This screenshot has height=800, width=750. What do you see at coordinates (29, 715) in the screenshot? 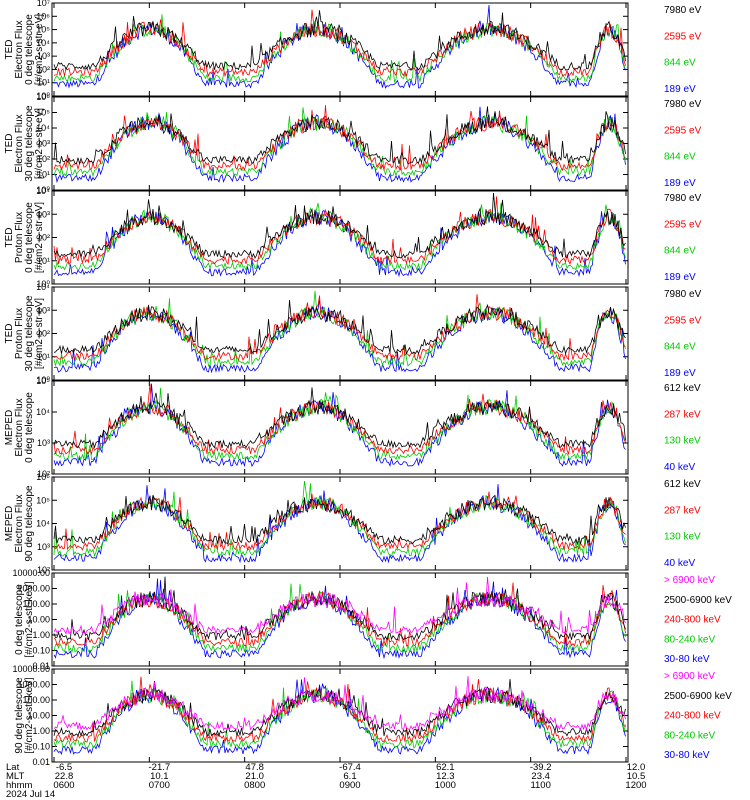
I see `y-axis-label-line: [#/cm2-s-str-keV]` at bounding box center [29, 715].